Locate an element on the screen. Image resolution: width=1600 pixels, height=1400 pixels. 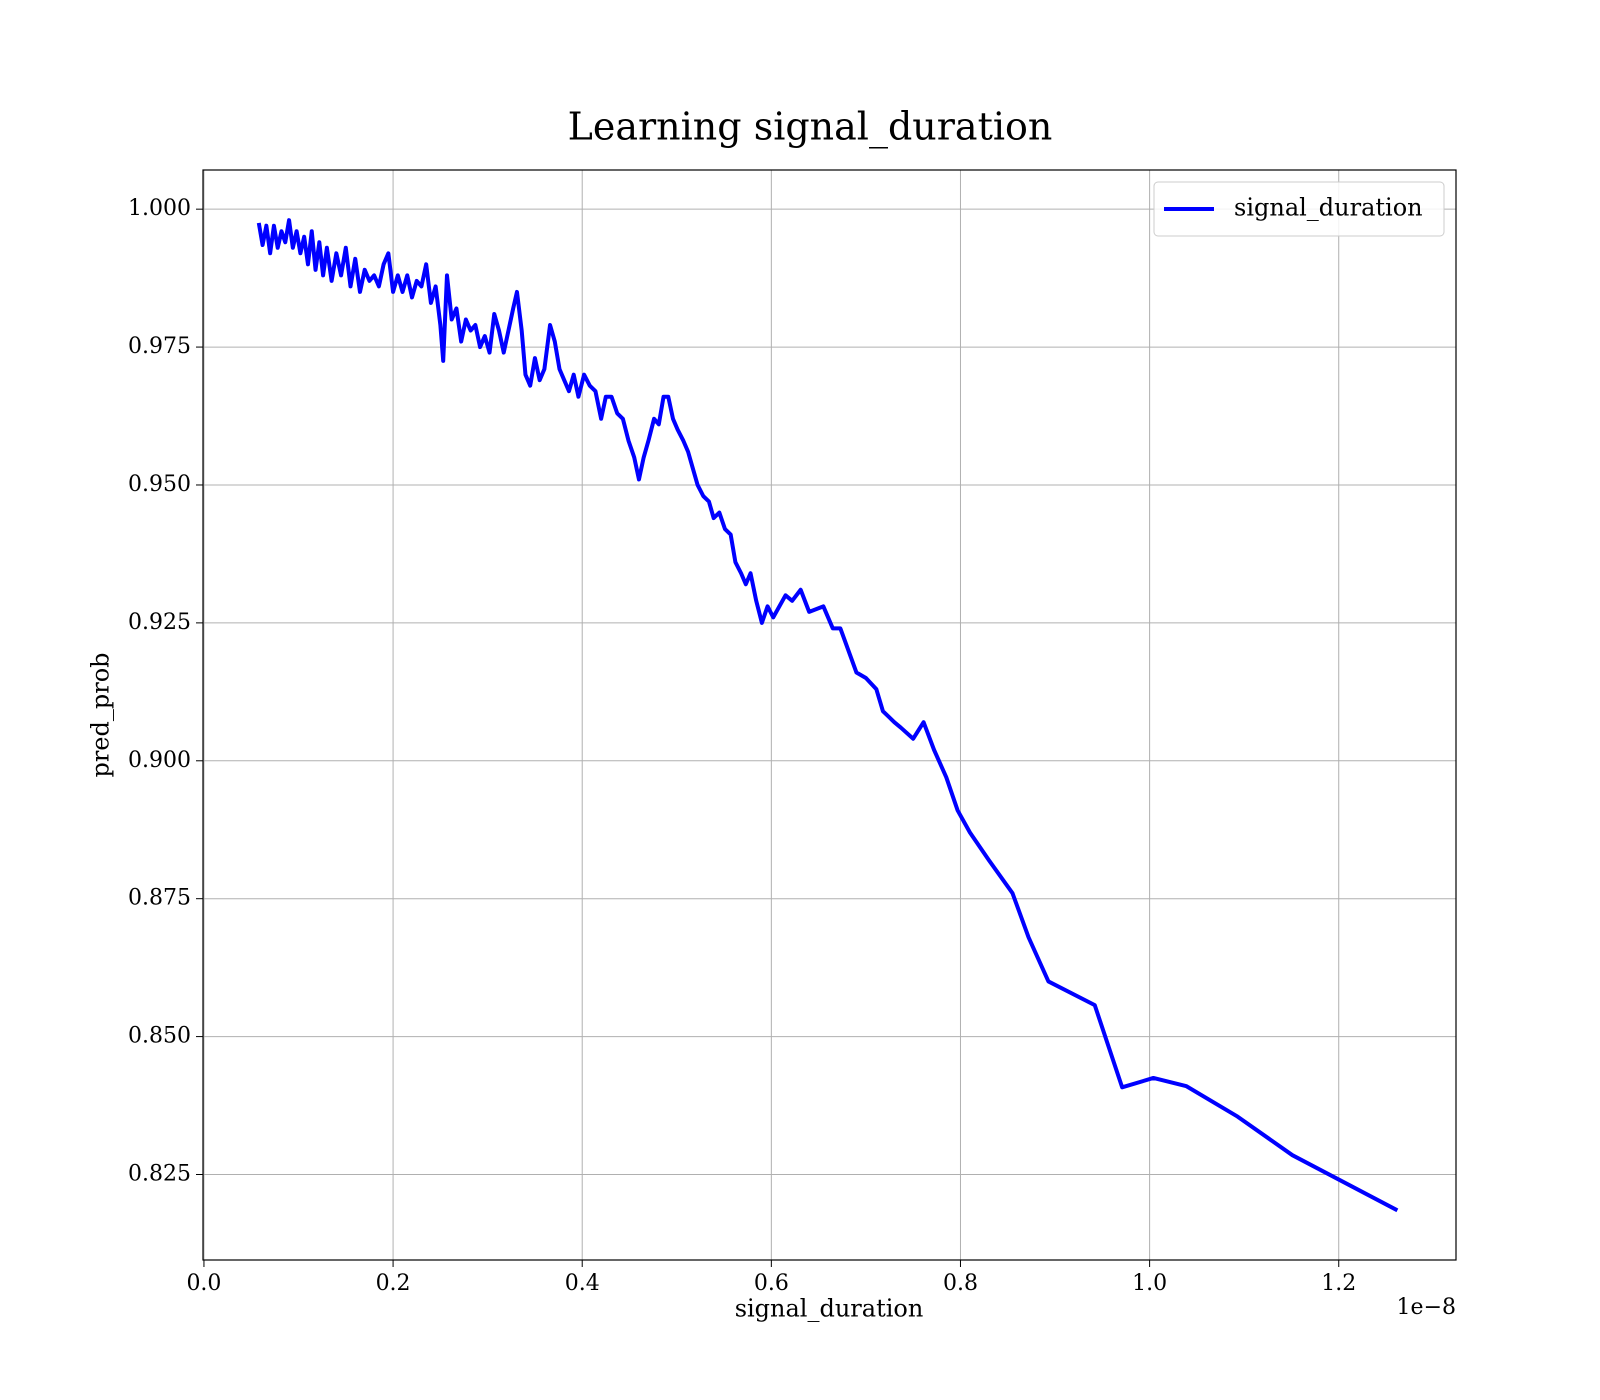
x-tick-label: 0.4 is located at coordinates (582, 1283).